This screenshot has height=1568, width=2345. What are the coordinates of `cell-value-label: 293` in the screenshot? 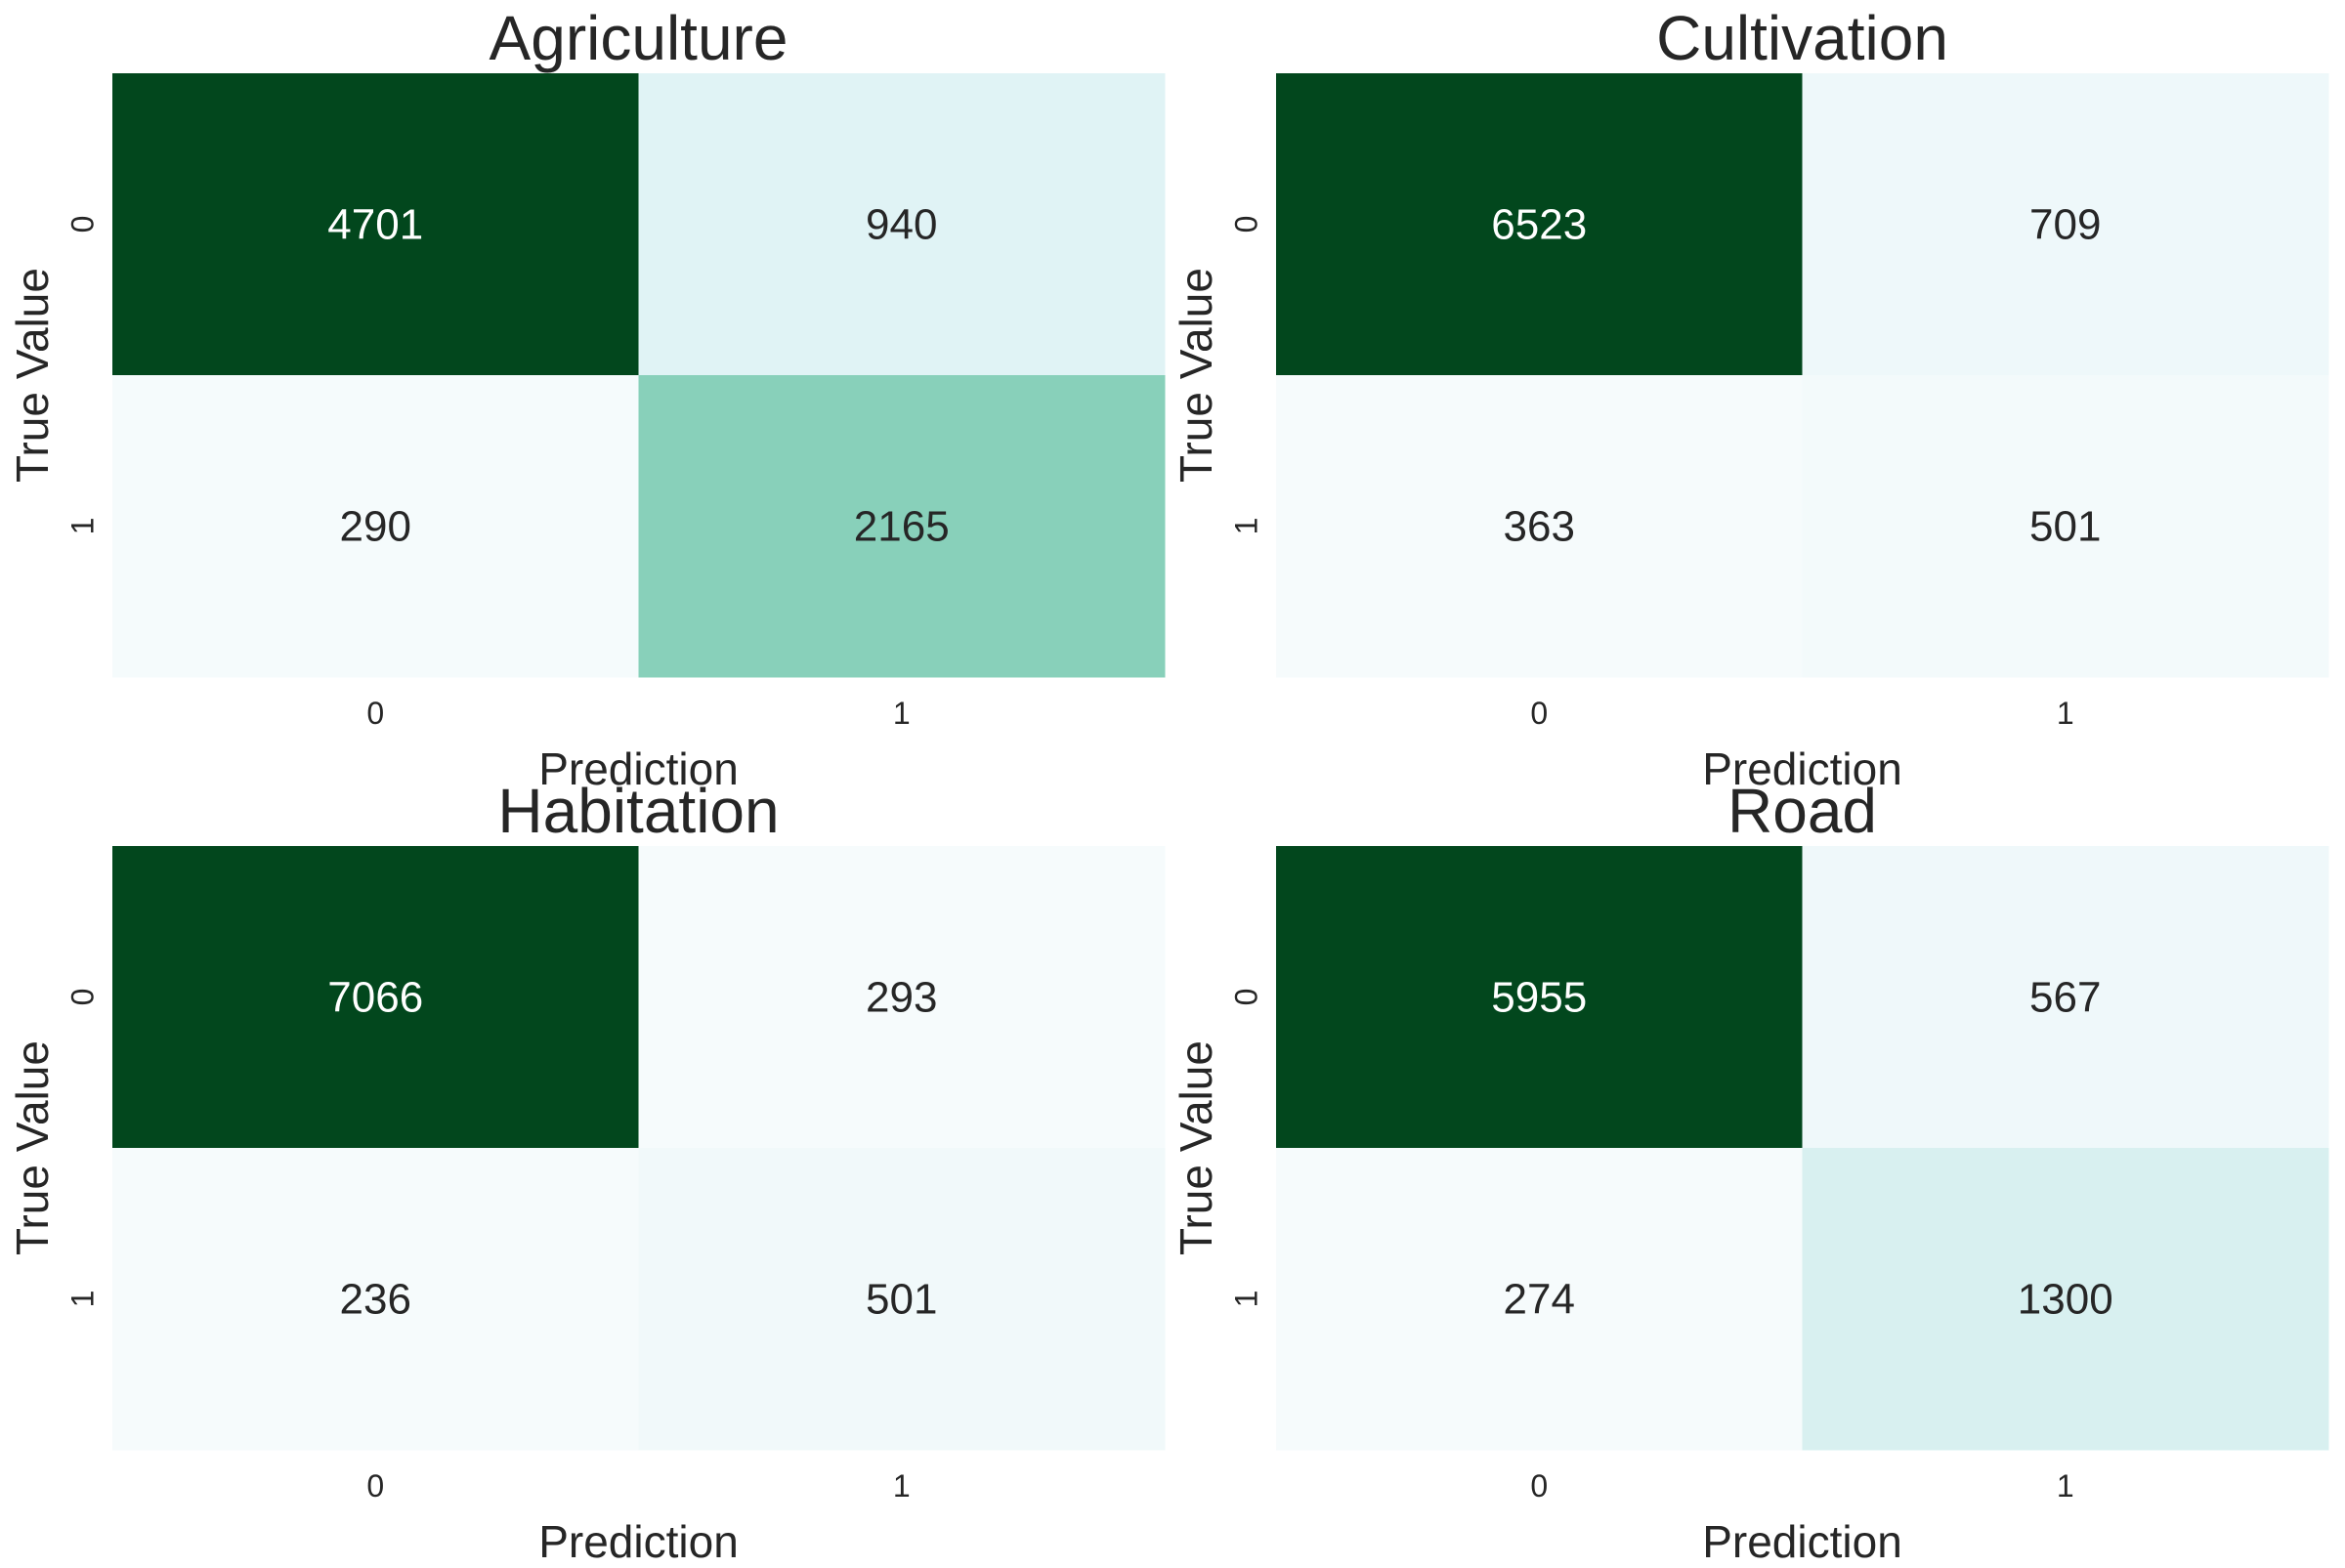 It's located at (901, 998).